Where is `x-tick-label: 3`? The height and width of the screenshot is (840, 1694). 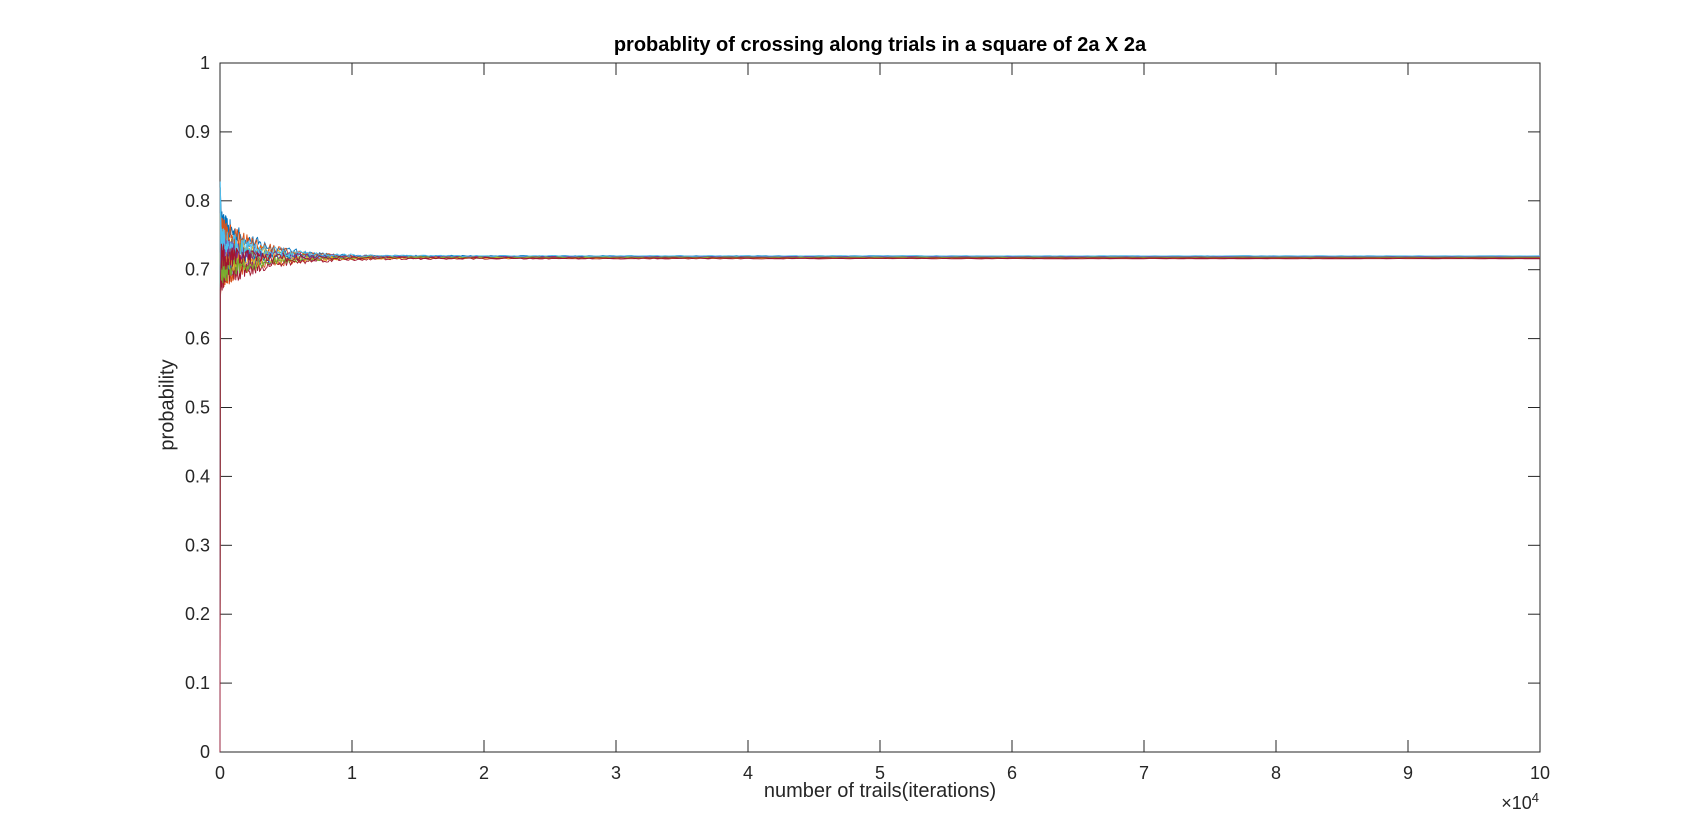 x-tick-label: 3 is located at coordinates (616, 773).